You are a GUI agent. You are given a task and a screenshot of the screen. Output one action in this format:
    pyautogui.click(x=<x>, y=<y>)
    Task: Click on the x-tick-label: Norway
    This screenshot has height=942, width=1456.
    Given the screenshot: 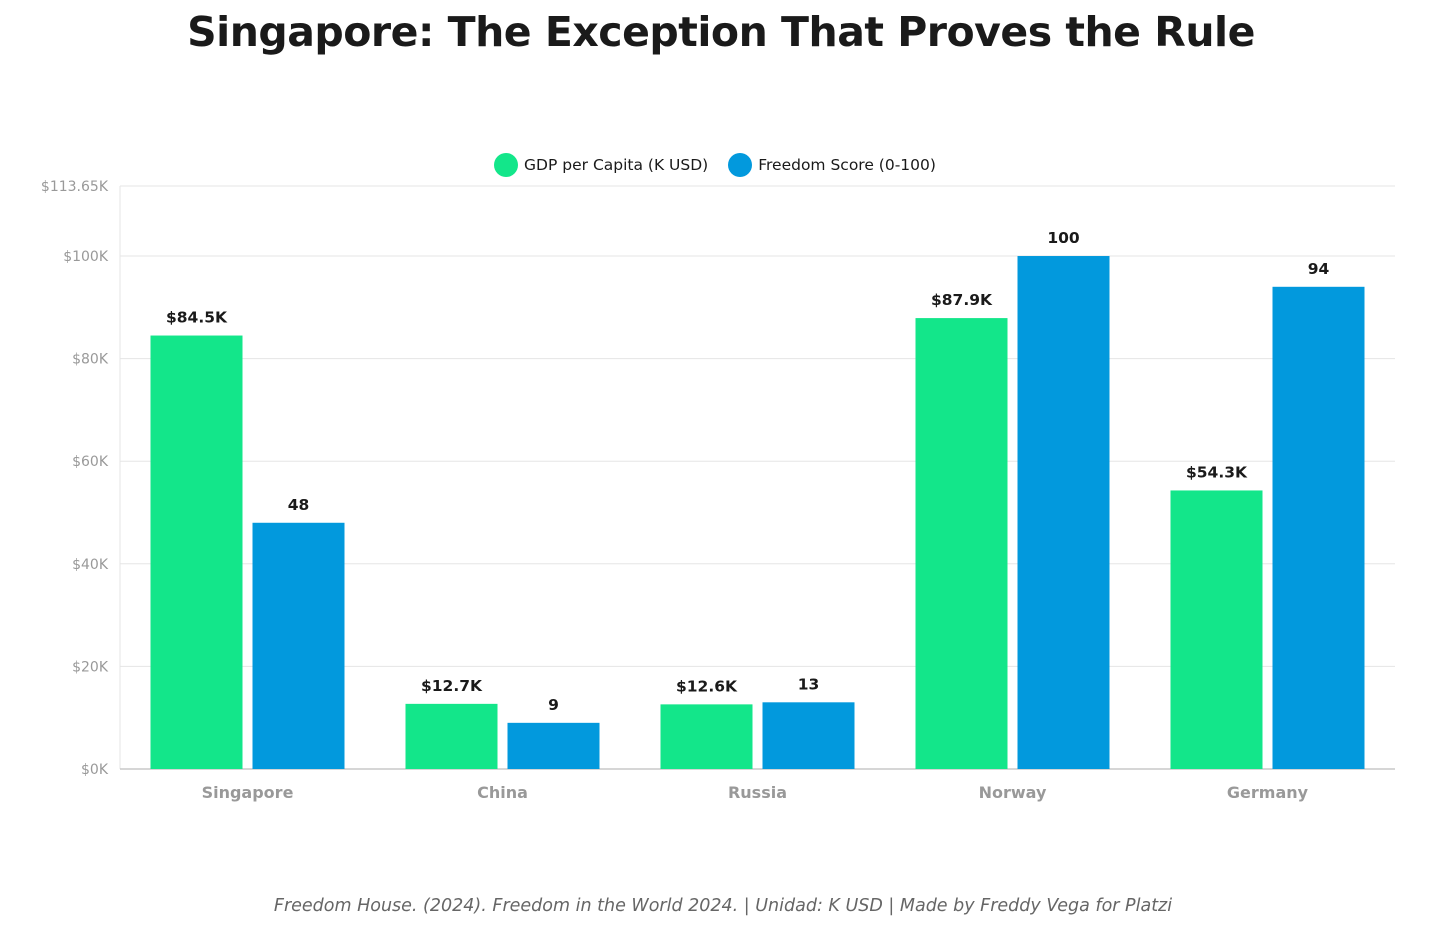 What is the action you would take?
    pyautogui.click(x=1013, y=792)
    